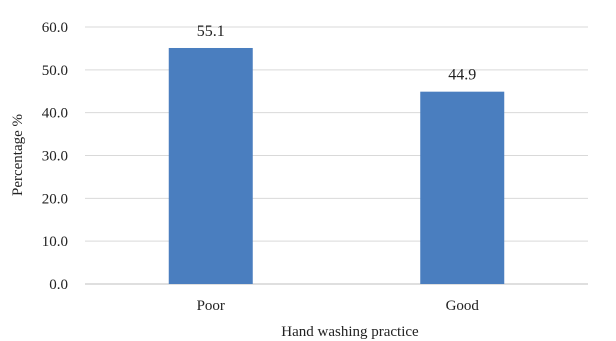  Describe the element at coordinates (55, 71) in the screenshot. I see `y-tick-label: 50.0` at that location.